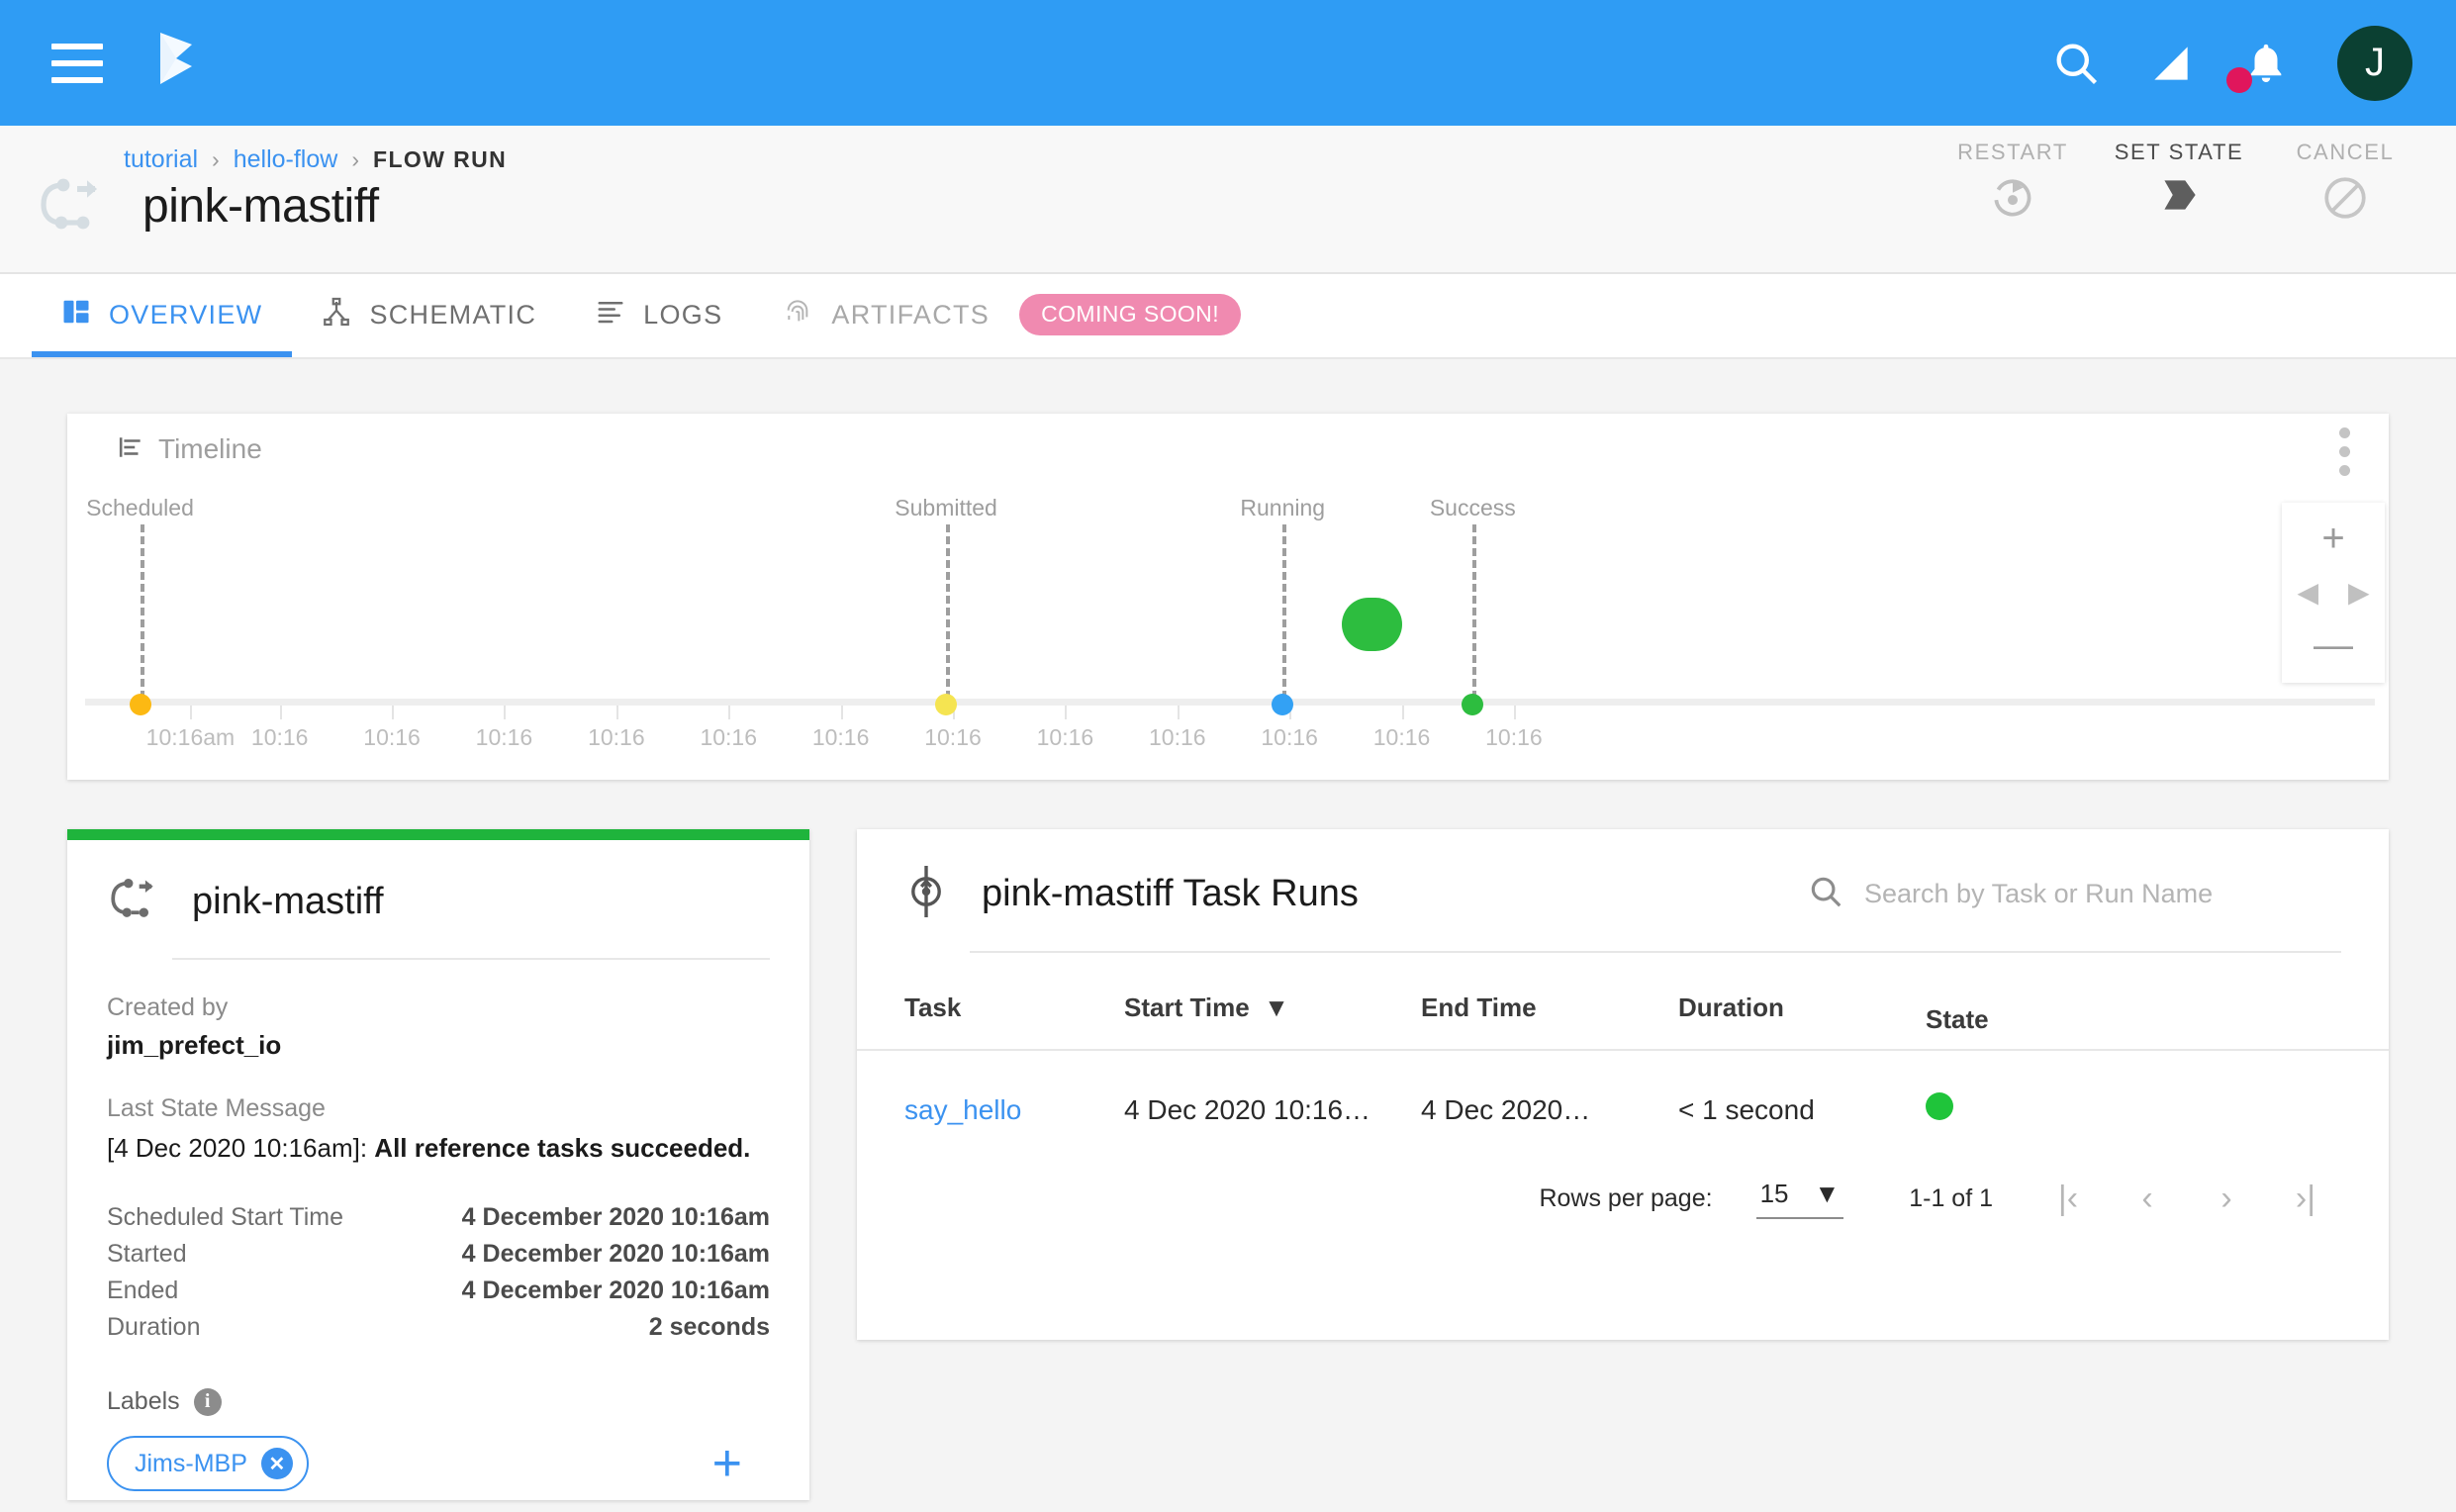 This screenshot has width=2456, height=1512. I want to click on state-marker-running, so click(1283, 705).